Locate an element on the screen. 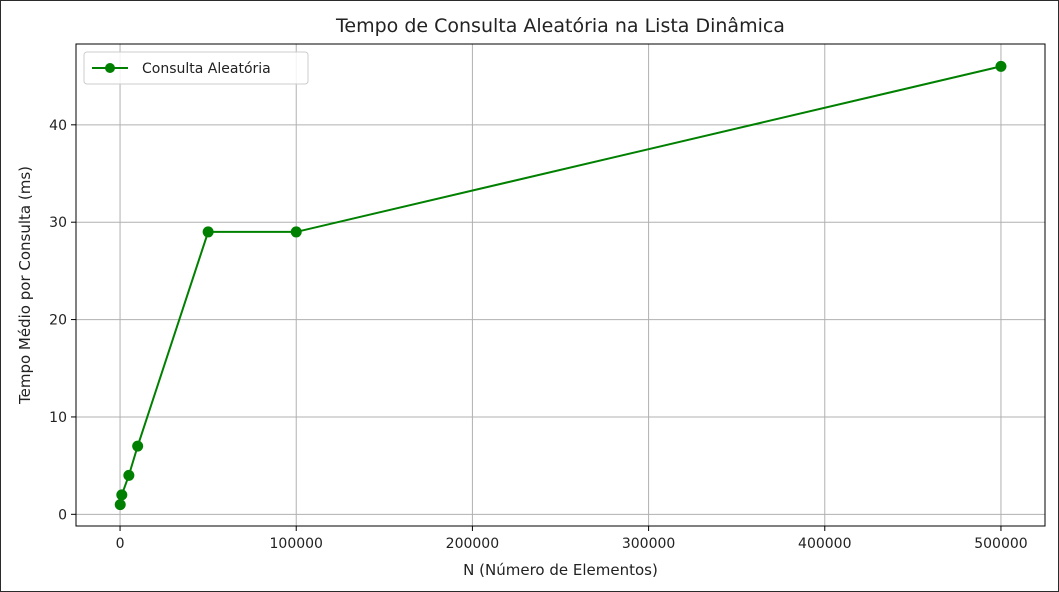  y-tick-label: 0 is located at coordinates (62, 515).